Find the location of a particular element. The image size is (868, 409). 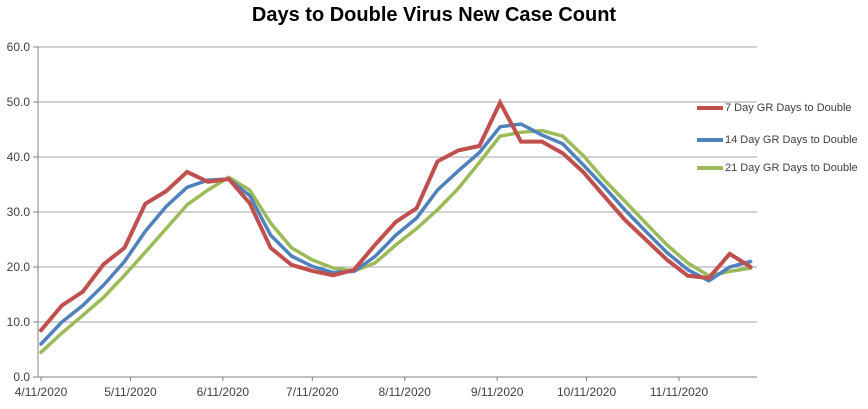

legend-entry-14-day: 14 Day GR Days to Double is located at coordinates (777, 139).